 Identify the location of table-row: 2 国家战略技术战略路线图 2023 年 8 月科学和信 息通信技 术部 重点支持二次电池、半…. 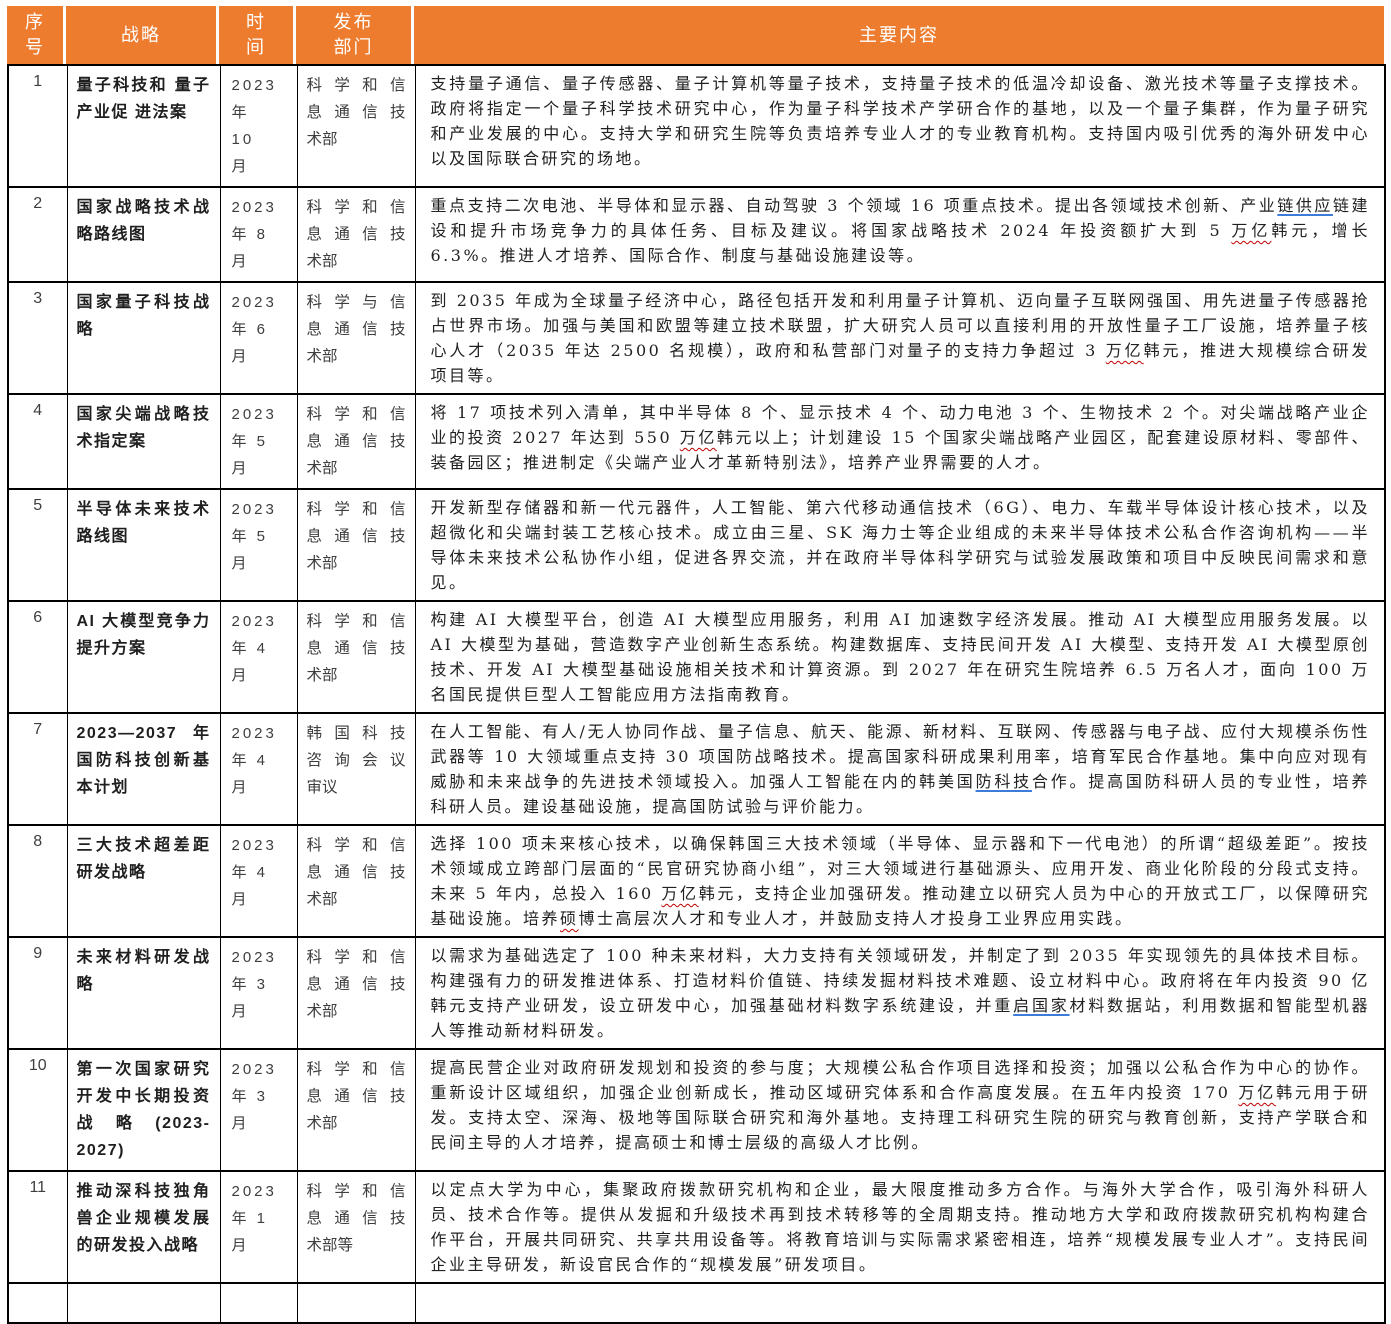
(696, 234).